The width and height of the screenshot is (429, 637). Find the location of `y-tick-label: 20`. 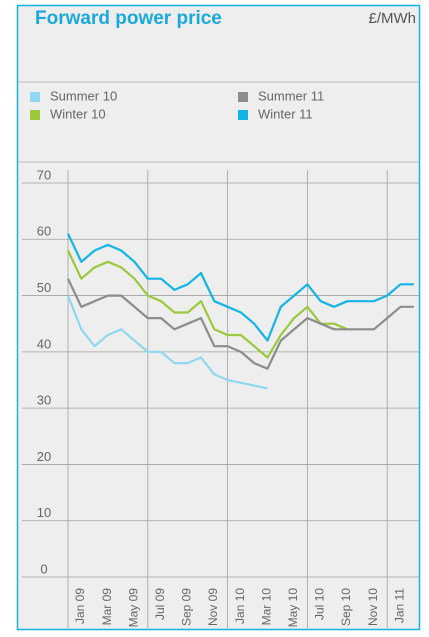

y-tick-label: 20 is located at coordinates (44, 456).